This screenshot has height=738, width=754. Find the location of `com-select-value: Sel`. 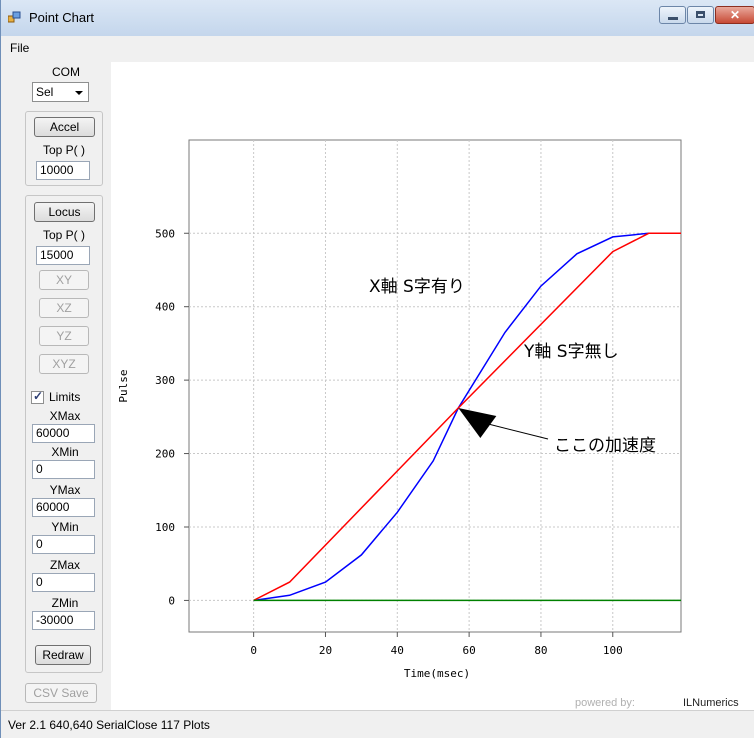

com-select-value: Sel is located at coordinates (45, 92).